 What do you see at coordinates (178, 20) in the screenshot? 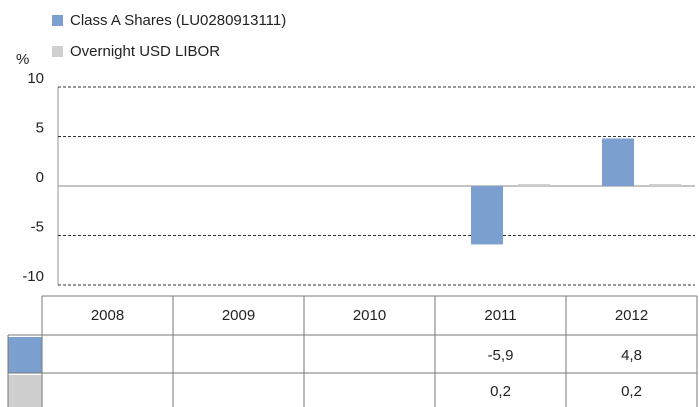
I see `legend-label: Class A Shares (LU0280913111)` at bounding box center [178, 20].